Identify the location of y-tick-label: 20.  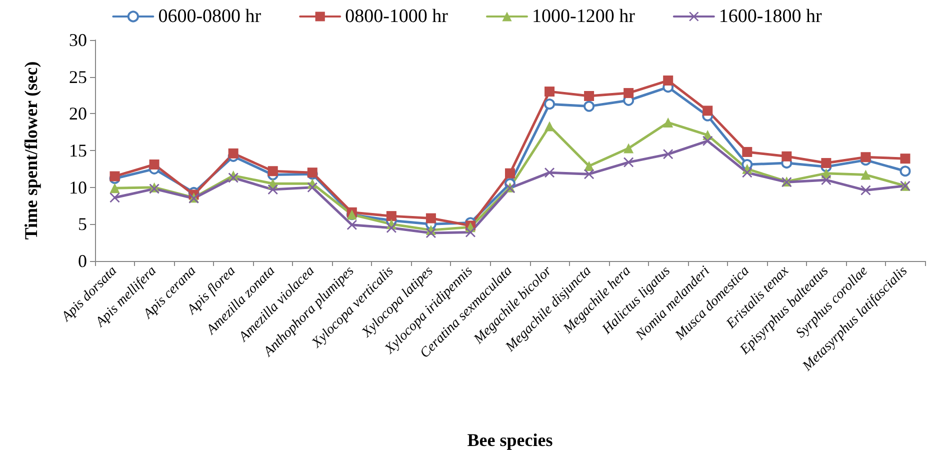
(78, 114).